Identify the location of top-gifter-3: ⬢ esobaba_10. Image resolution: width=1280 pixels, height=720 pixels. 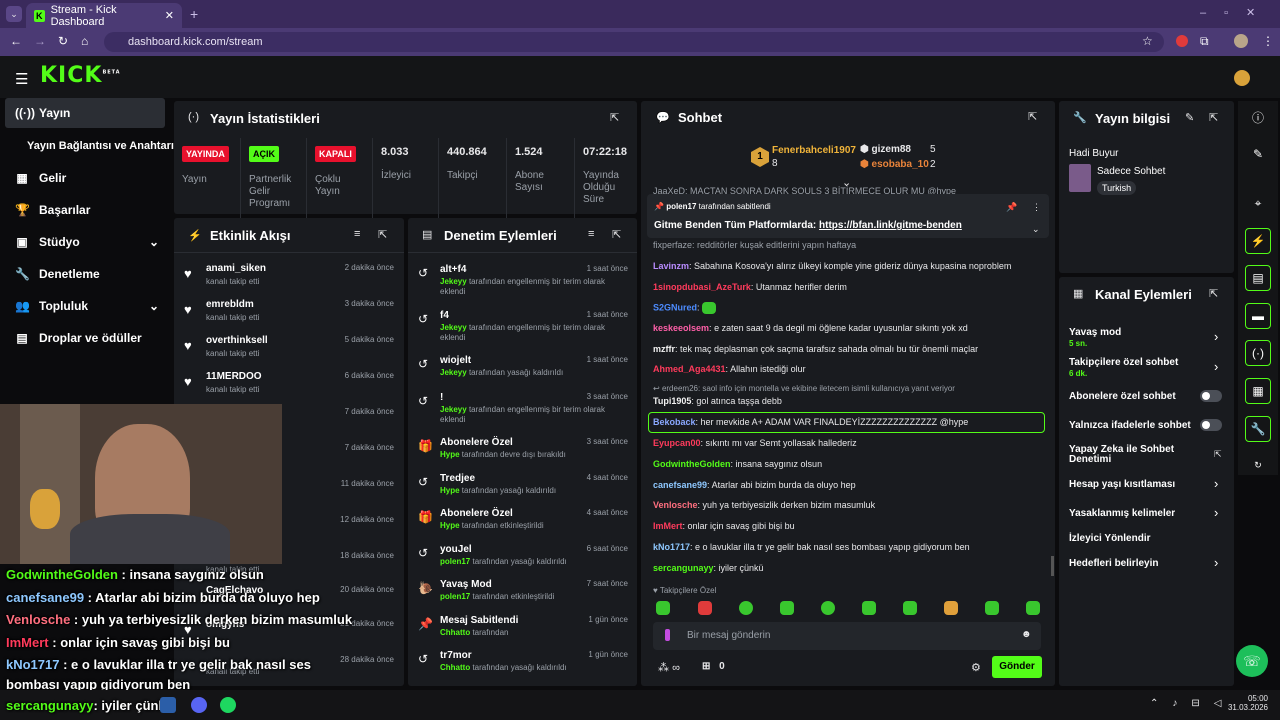
(894, 164).